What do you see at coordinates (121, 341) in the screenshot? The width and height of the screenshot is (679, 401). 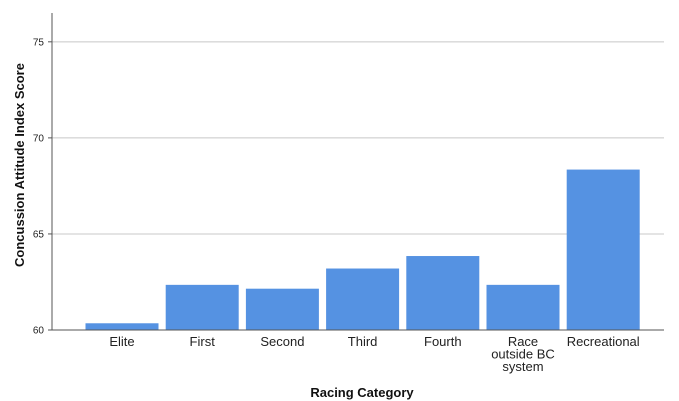 I see `x-tick-label: Elite` at bounding box center [121, 341].